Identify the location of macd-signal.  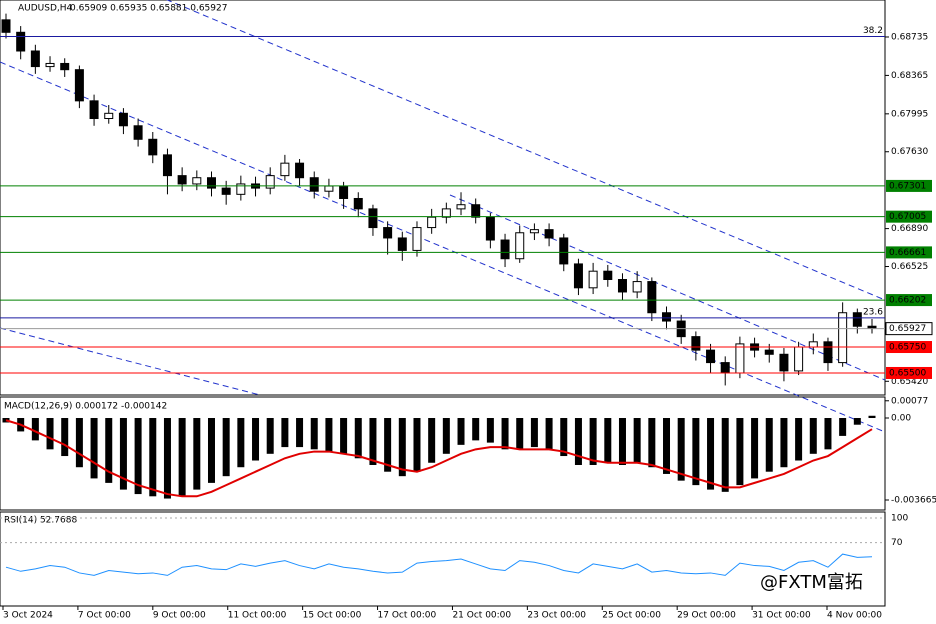
(439, 458).